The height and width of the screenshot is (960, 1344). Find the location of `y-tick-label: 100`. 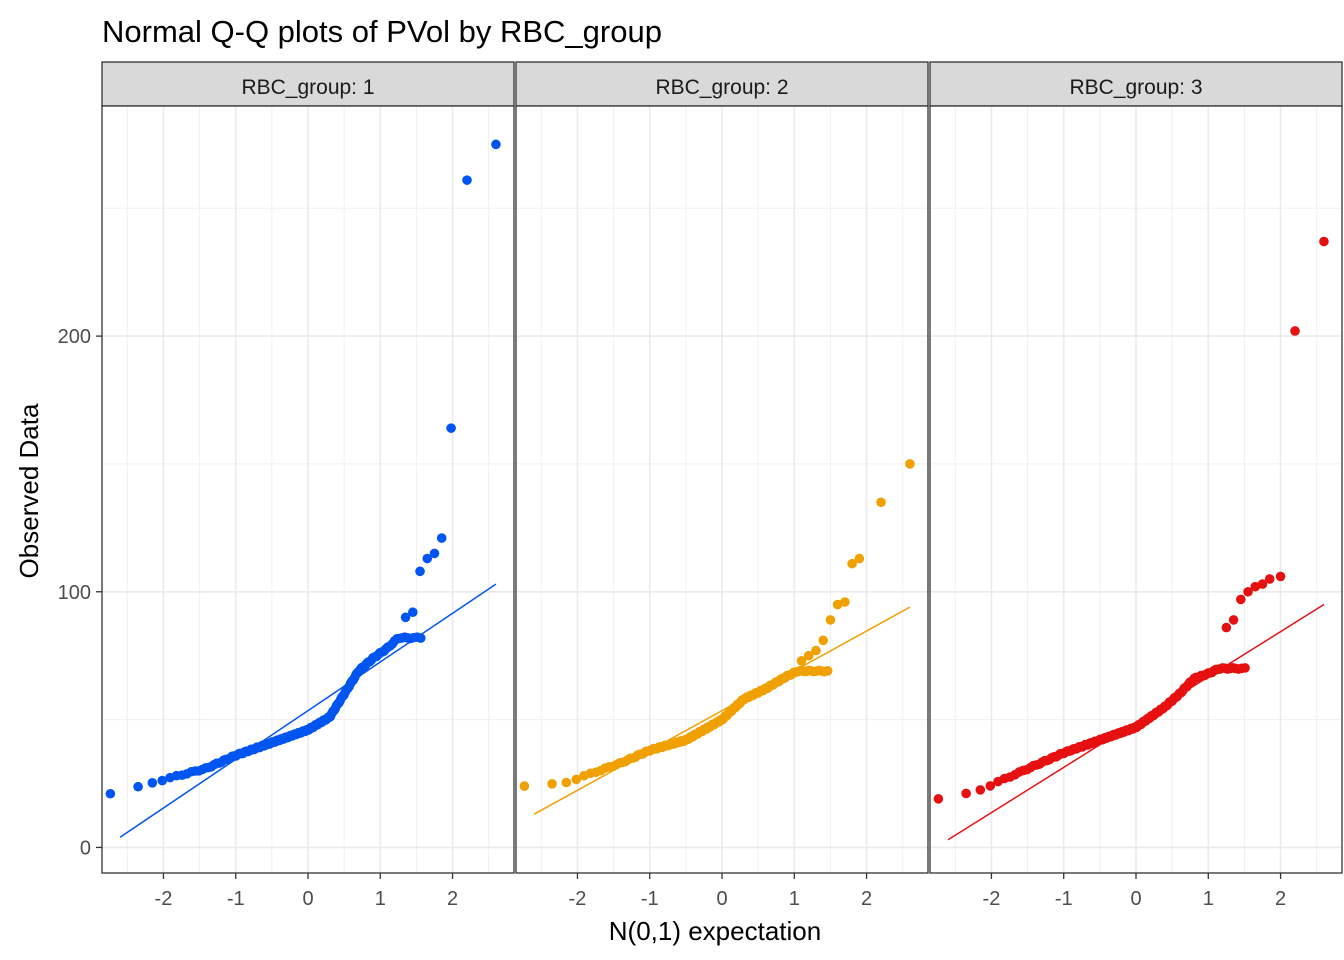

y-tick-label: 100 is located at coordinates (74, 593).